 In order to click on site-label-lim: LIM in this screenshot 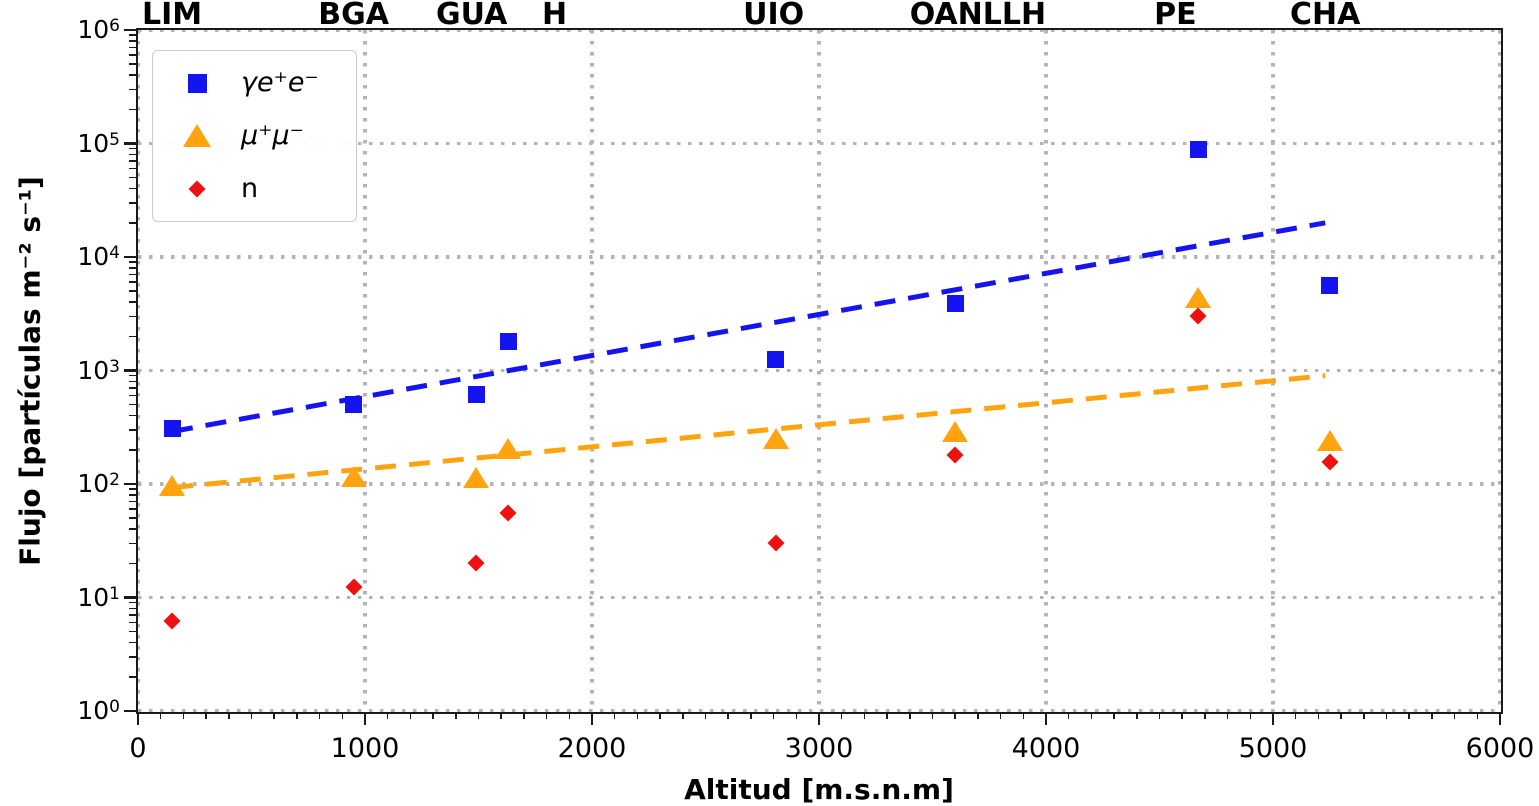, I will do `click(172, 16)`.